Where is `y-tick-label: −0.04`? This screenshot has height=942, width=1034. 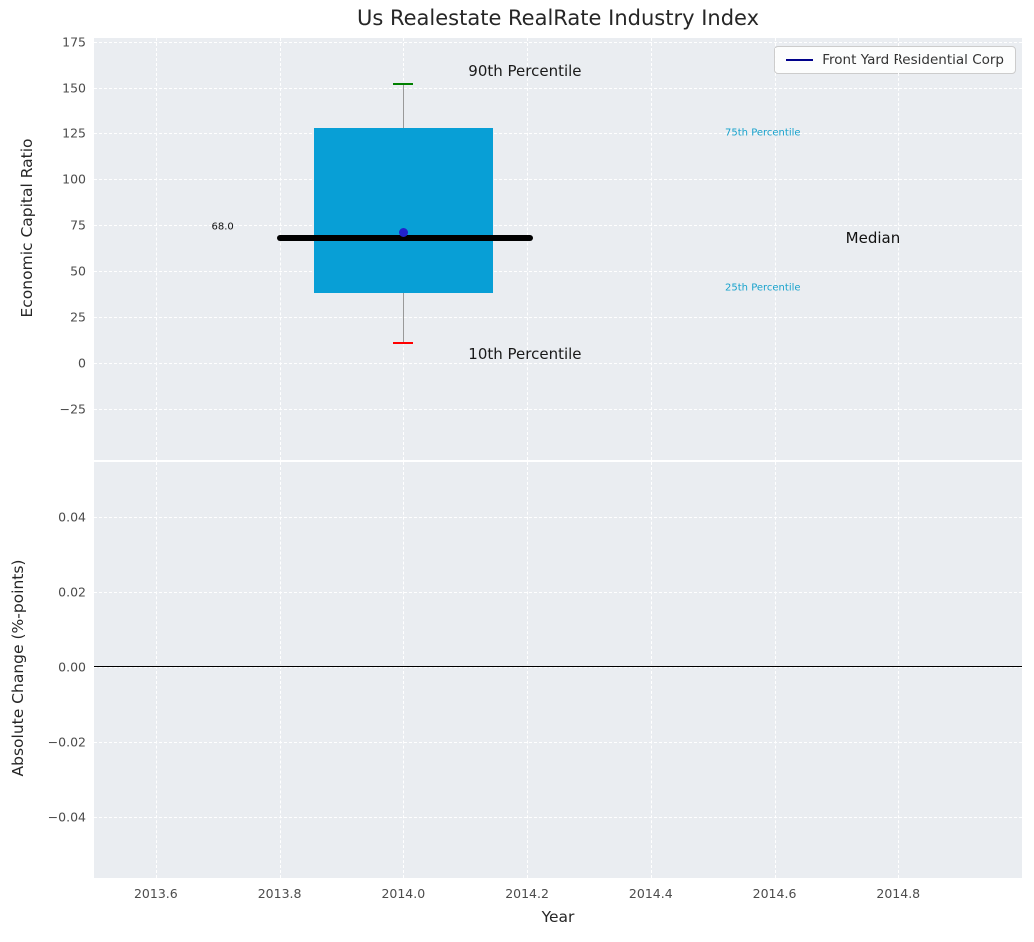 y-tick-label: −0.04 is located at coordinates (66, 817).